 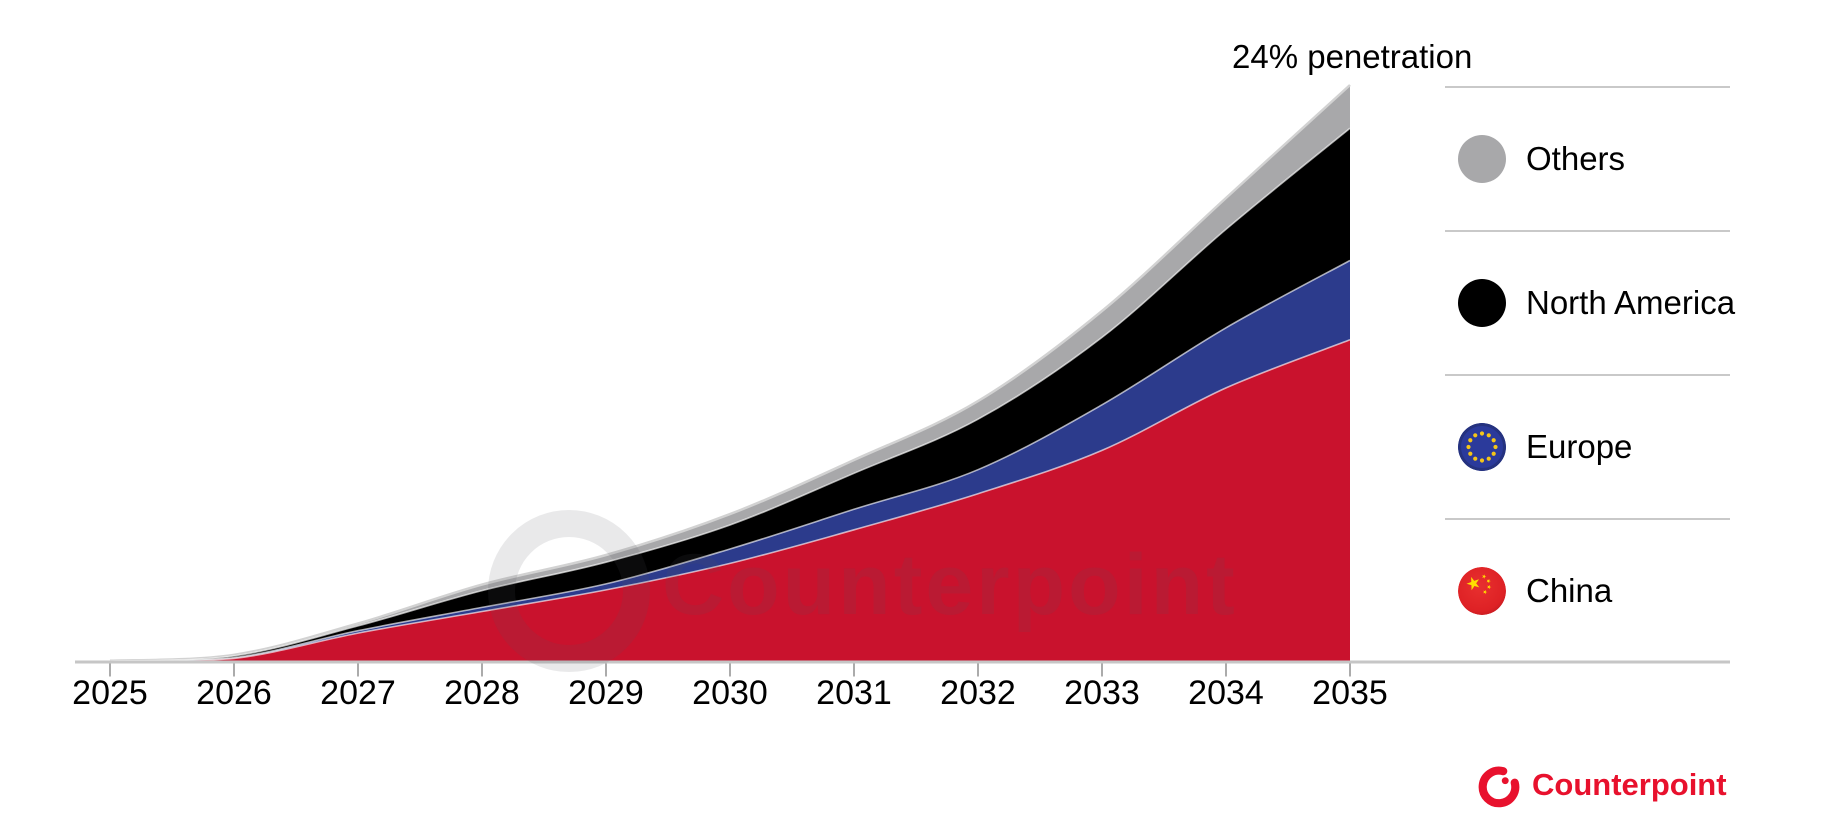 I want to click on legend-label: China, so click(x=1569, y=590).